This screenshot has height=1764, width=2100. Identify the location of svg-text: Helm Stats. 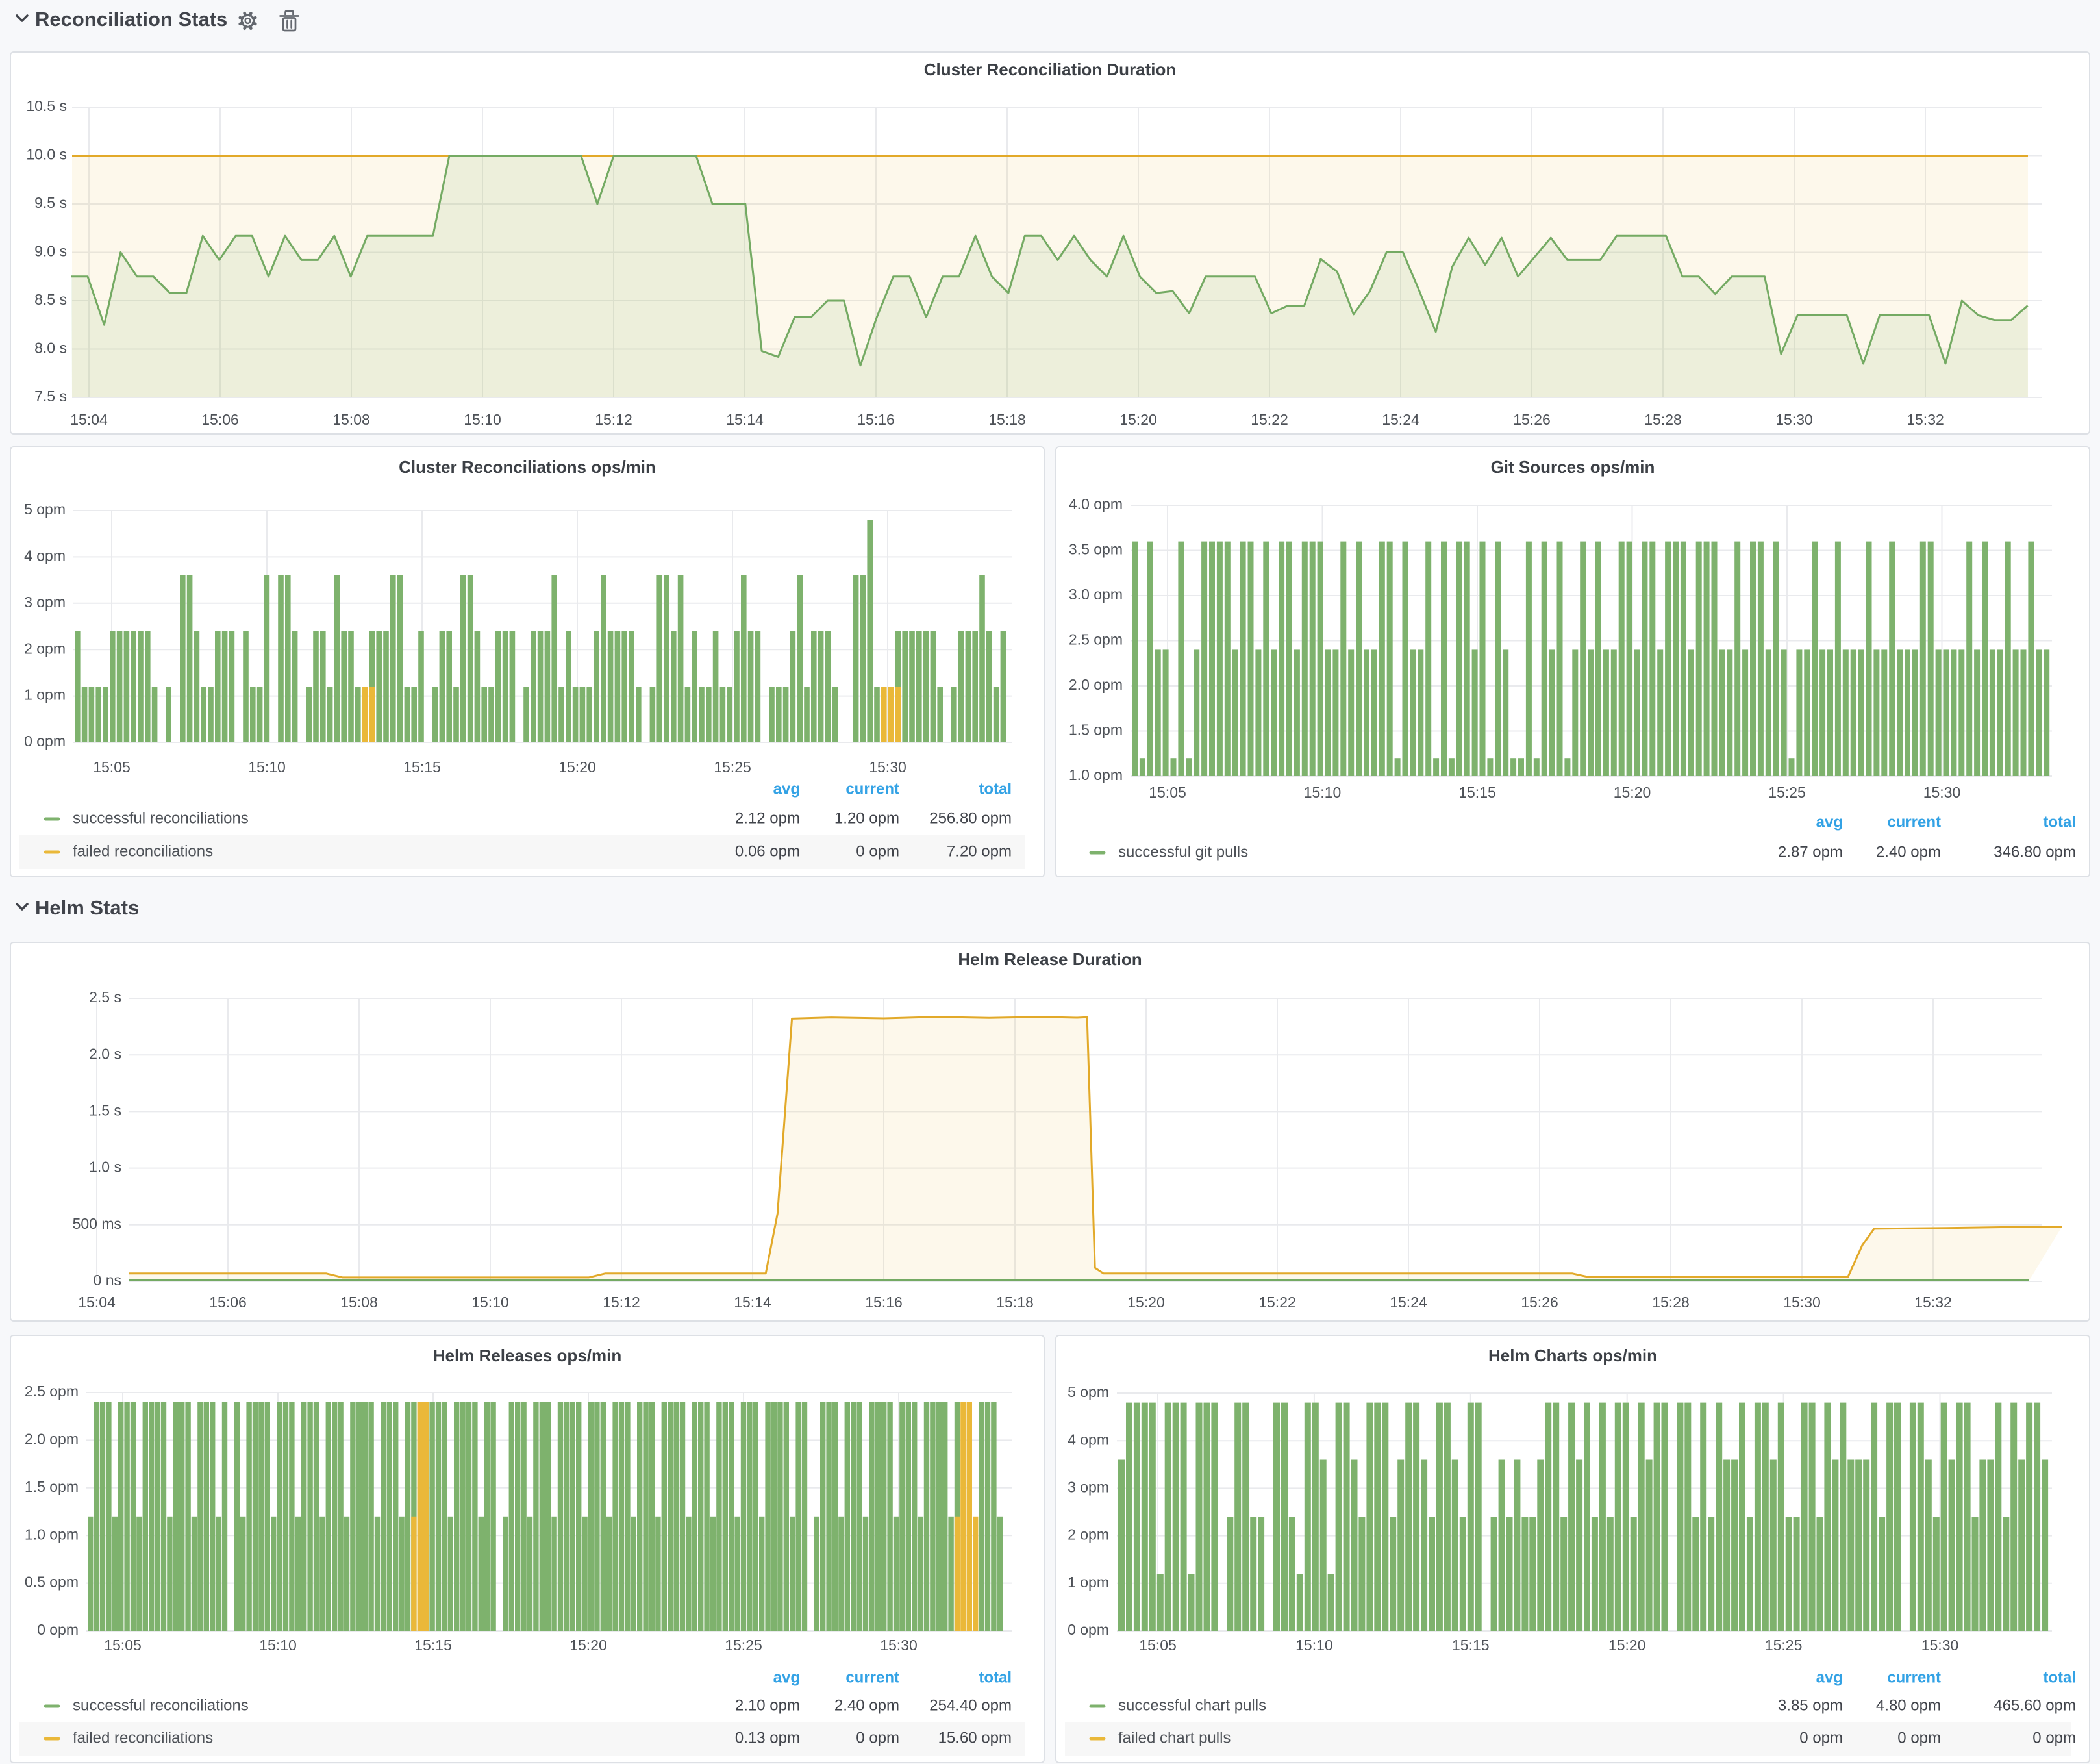
(87, 908).